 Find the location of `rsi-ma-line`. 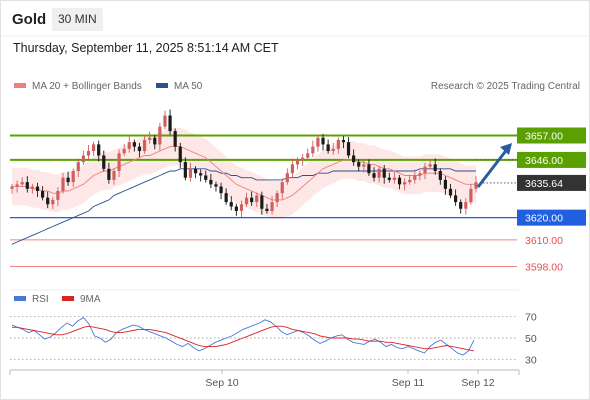

rsi-ma-line is located at coordinates (243, 338).